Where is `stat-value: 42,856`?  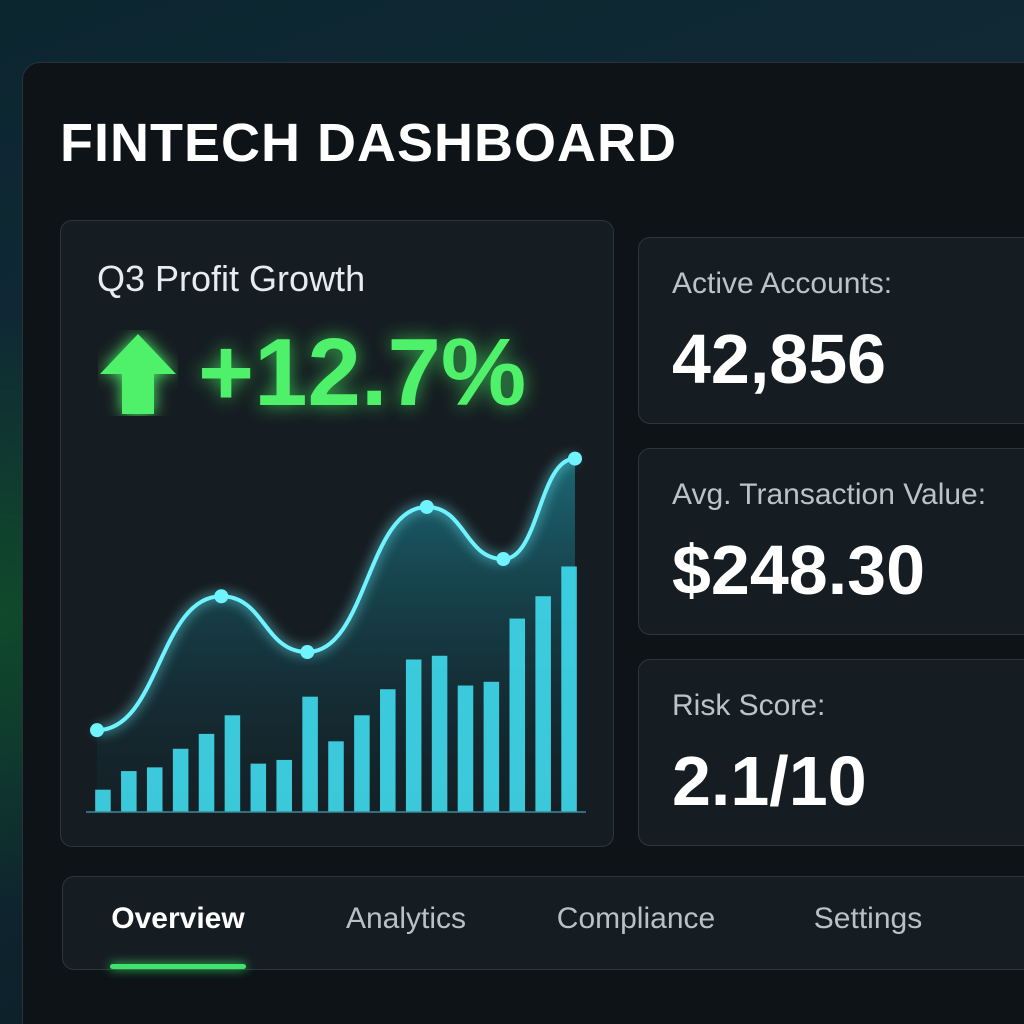 stat-value: 42,856 is located at coordinates (779, 359).